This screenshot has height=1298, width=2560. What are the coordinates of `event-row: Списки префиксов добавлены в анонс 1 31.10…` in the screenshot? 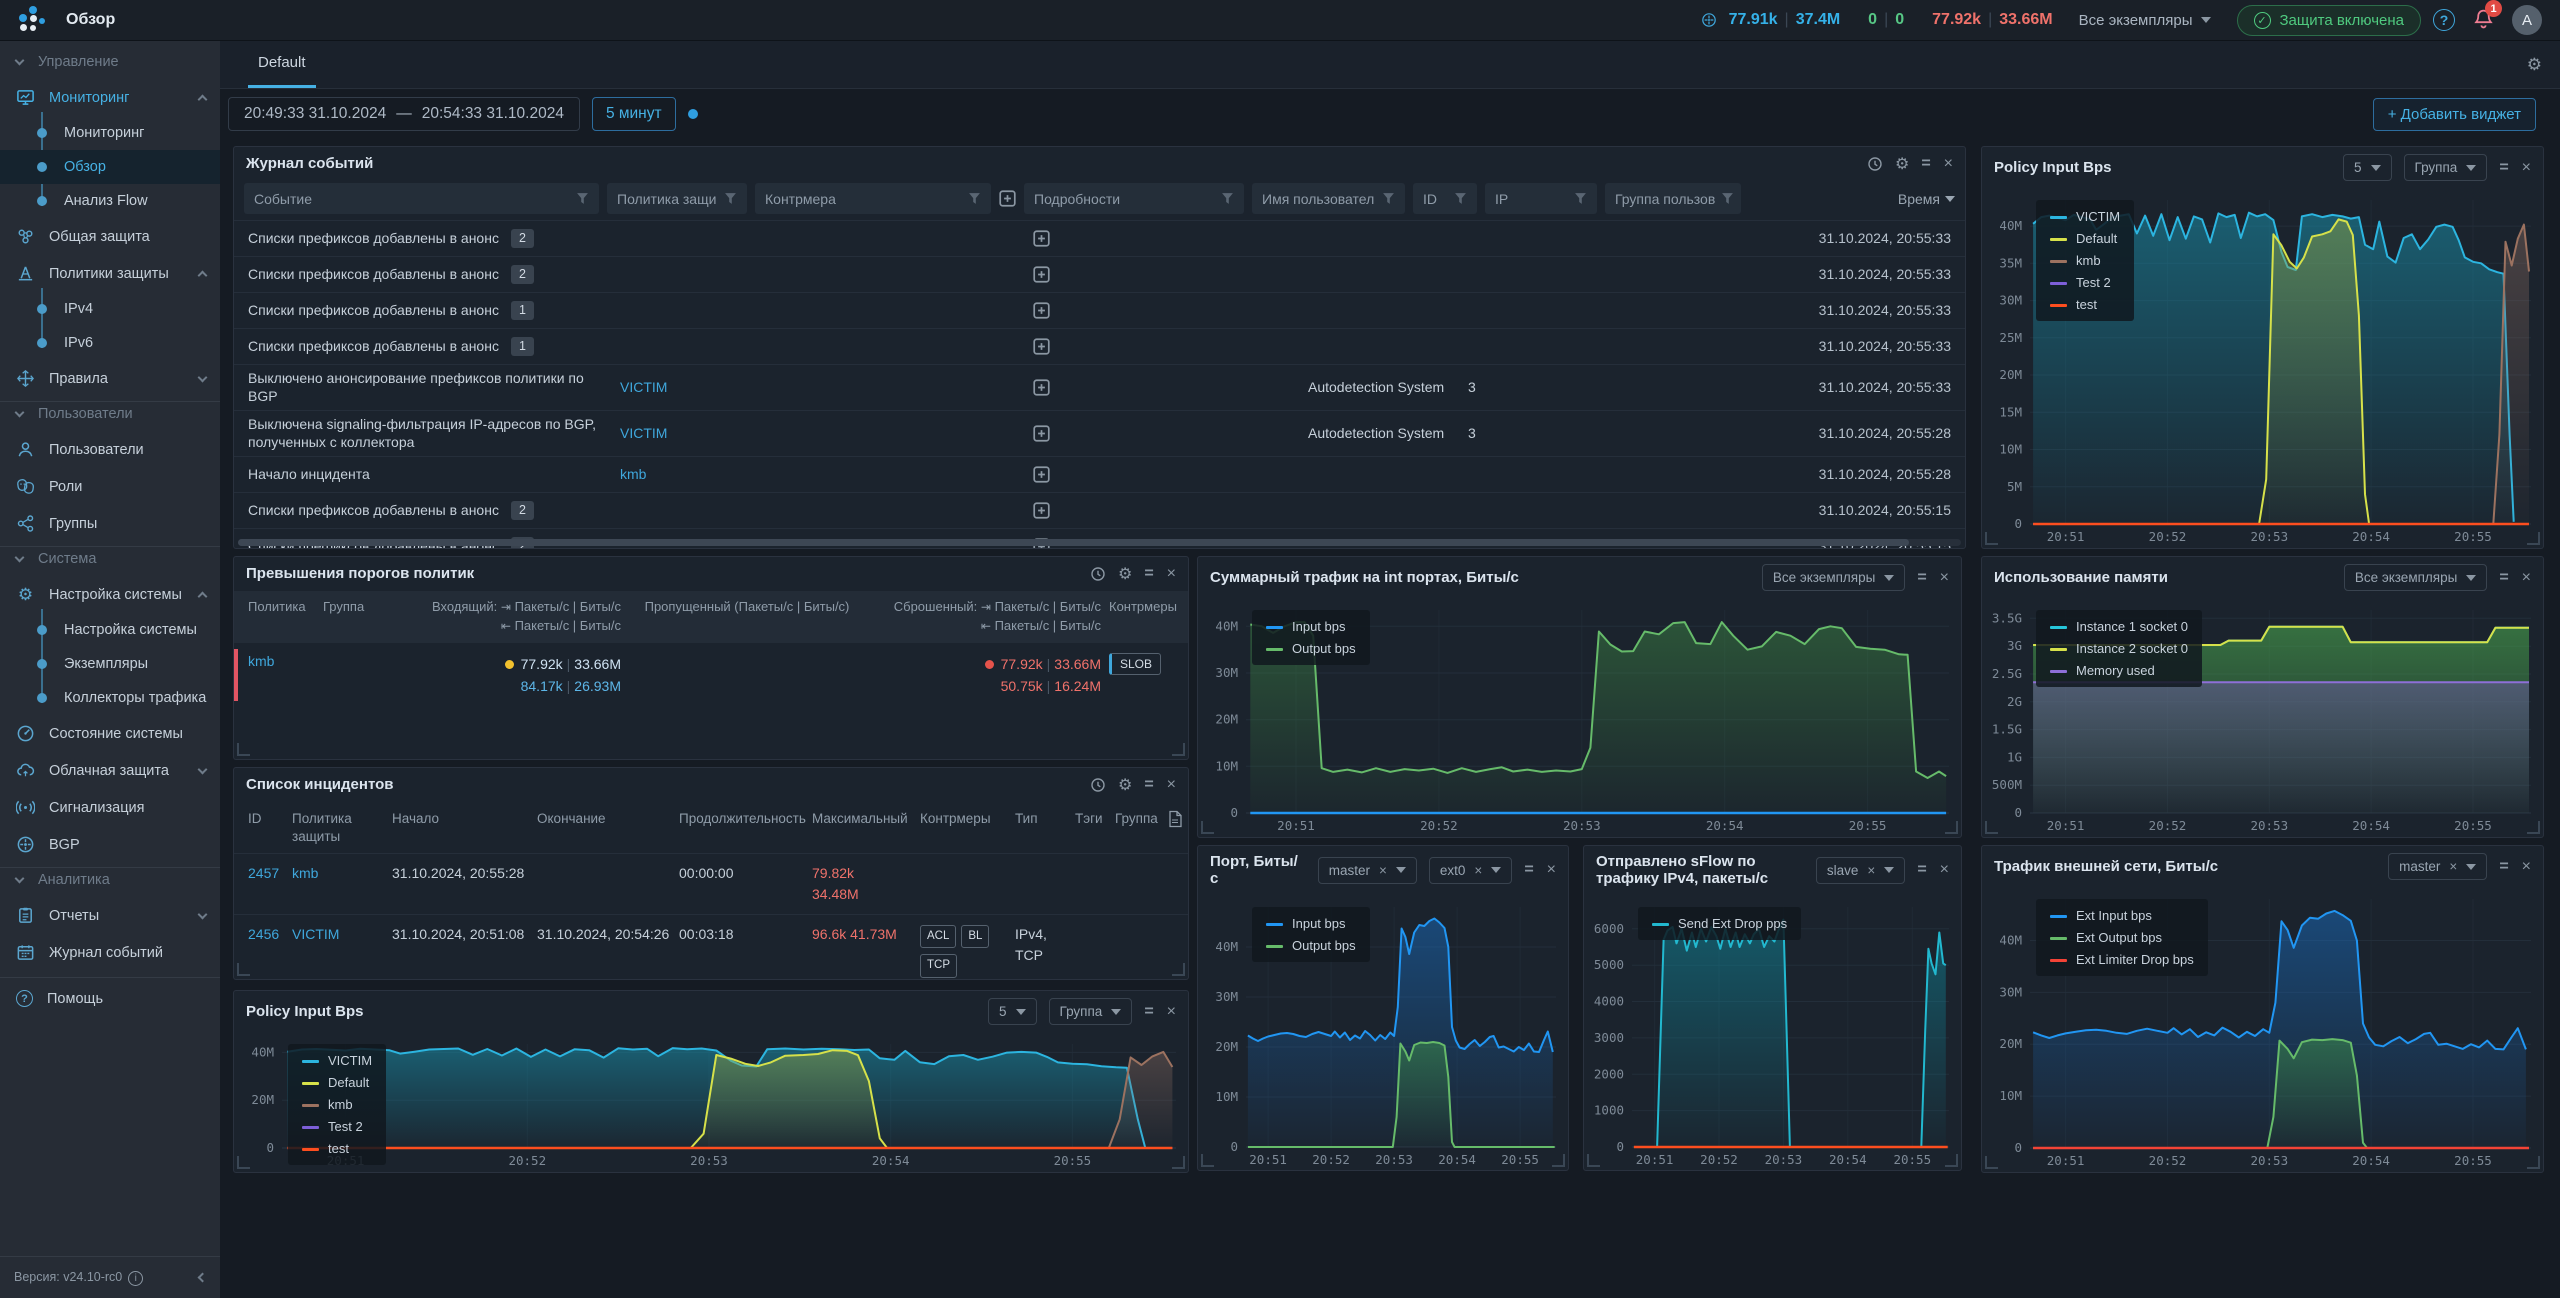 It's located at (1099, 310).